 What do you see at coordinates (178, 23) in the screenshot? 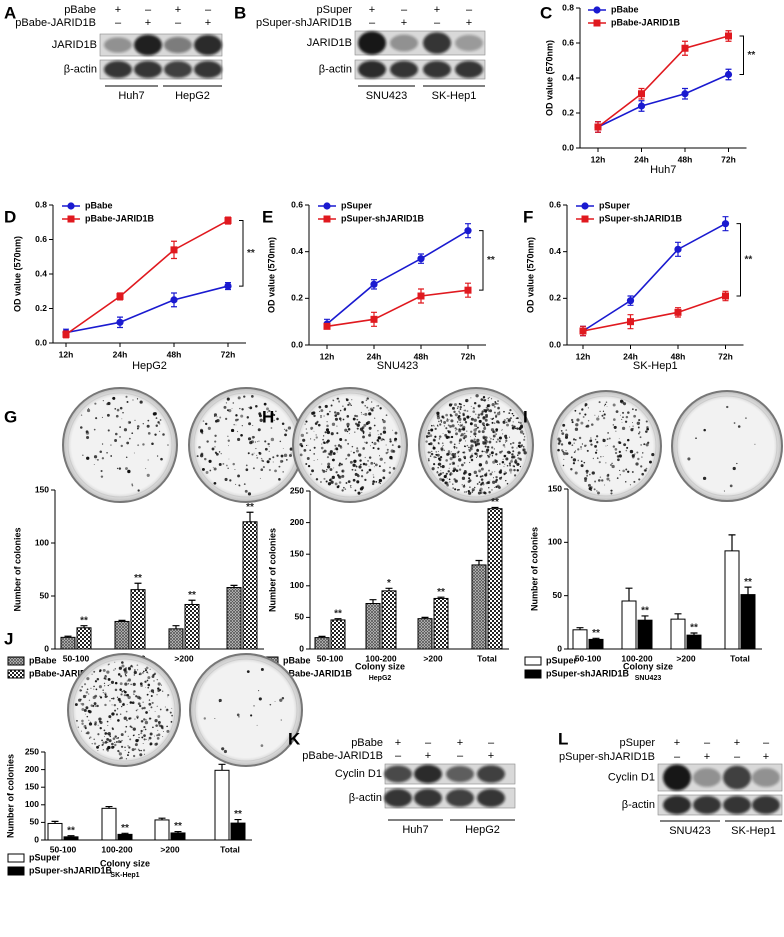
I see `condition-sign: –` at bounding box center [178, 23].